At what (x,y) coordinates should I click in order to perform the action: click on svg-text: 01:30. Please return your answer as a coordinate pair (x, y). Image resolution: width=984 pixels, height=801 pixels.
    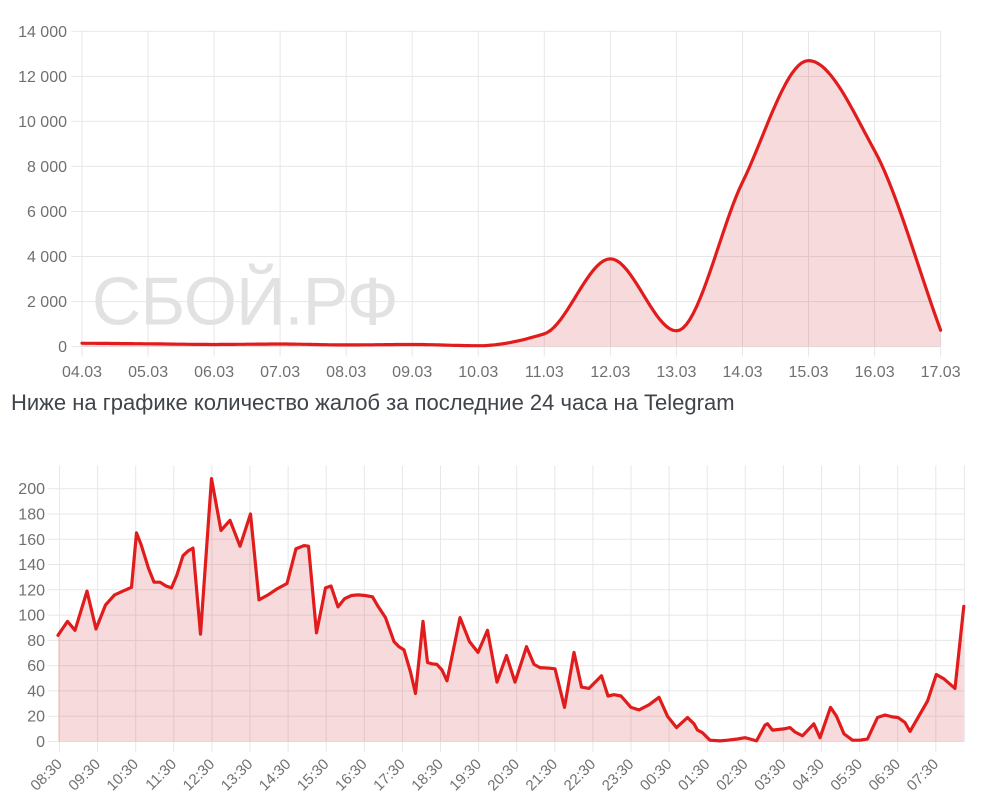
    Looking at the image, I should click on (694, 775).